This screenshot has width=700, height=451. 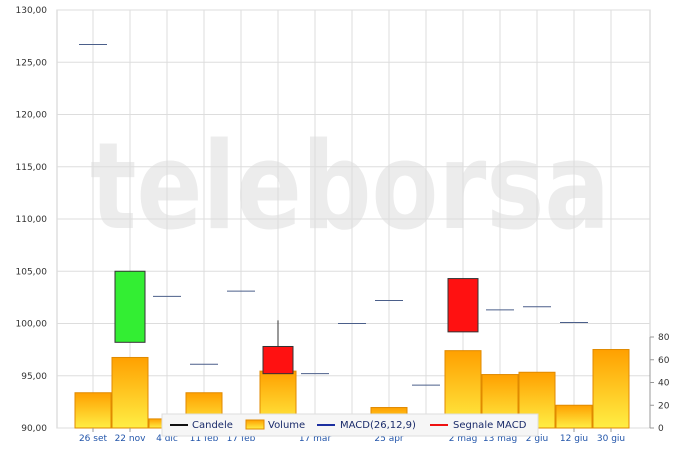 What do you see at coordinates (463, 439) in the screenshot?
I see `date-tick-label: 2 mag` at bounding box center [463, 439].